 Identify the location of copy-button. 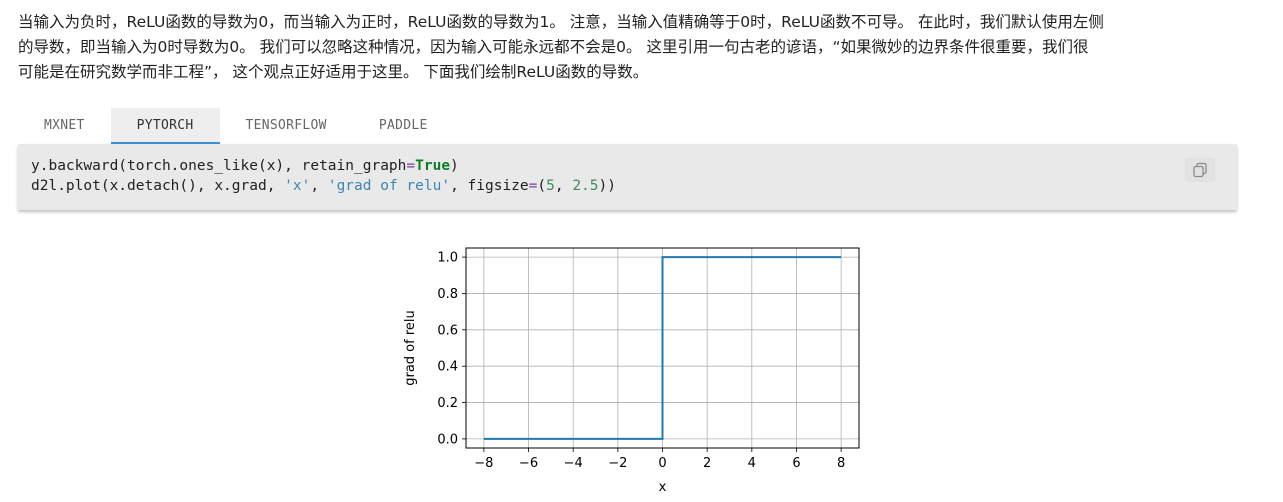
(1200, 170).